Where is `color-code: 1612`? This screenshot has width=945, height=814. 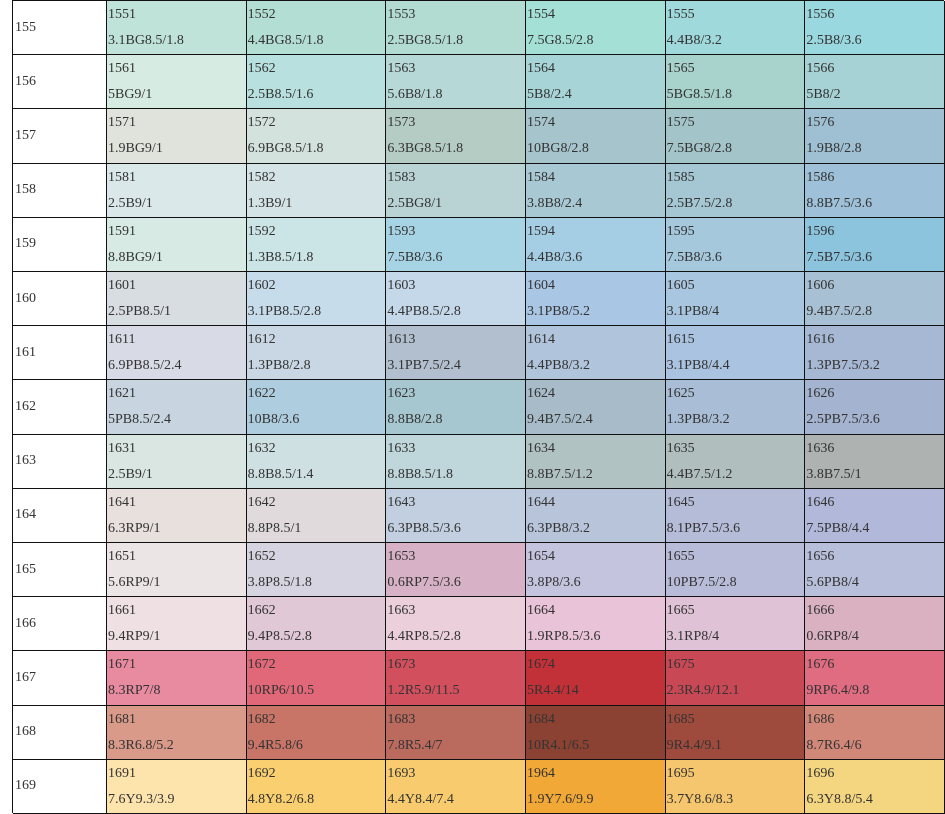
color-code: 1612 is located at coordinates (261, 340).